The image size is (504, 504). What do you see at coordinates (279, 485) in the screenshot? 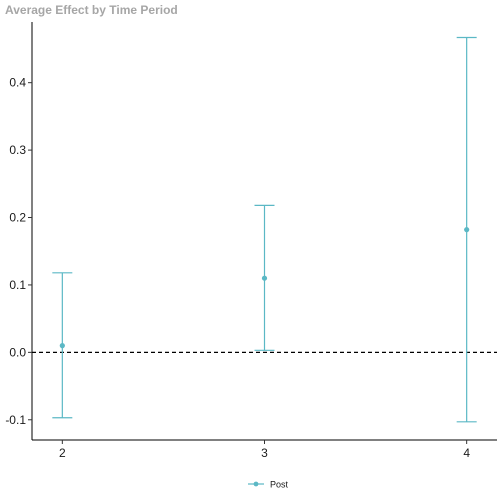
I see `legend-label: Post` at bounding box center [279, 485].